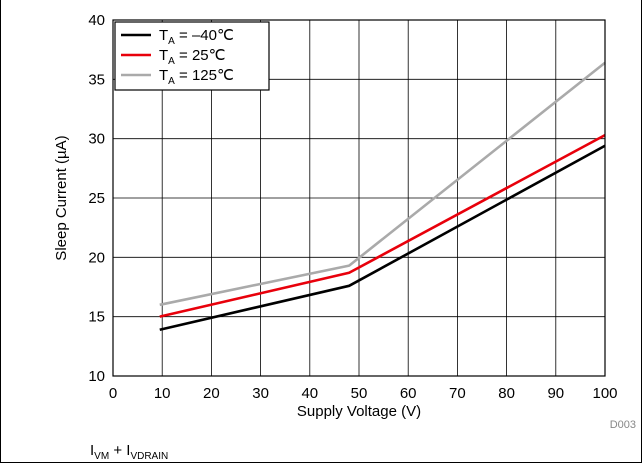 The width and height of the screenshot is (642, 464). Describe the element at coordinates (61, 197) in the screenshot. I see `y-axis-label: Sleep Current (µA)` at that location.